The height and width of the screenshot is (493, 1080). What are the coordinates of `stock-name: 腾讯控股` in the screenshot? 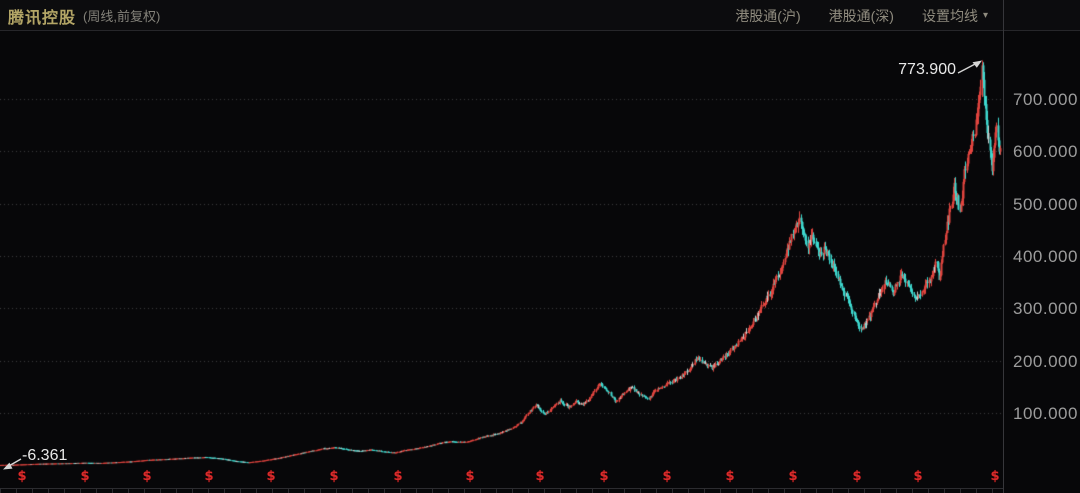 It's located at (42, 18).